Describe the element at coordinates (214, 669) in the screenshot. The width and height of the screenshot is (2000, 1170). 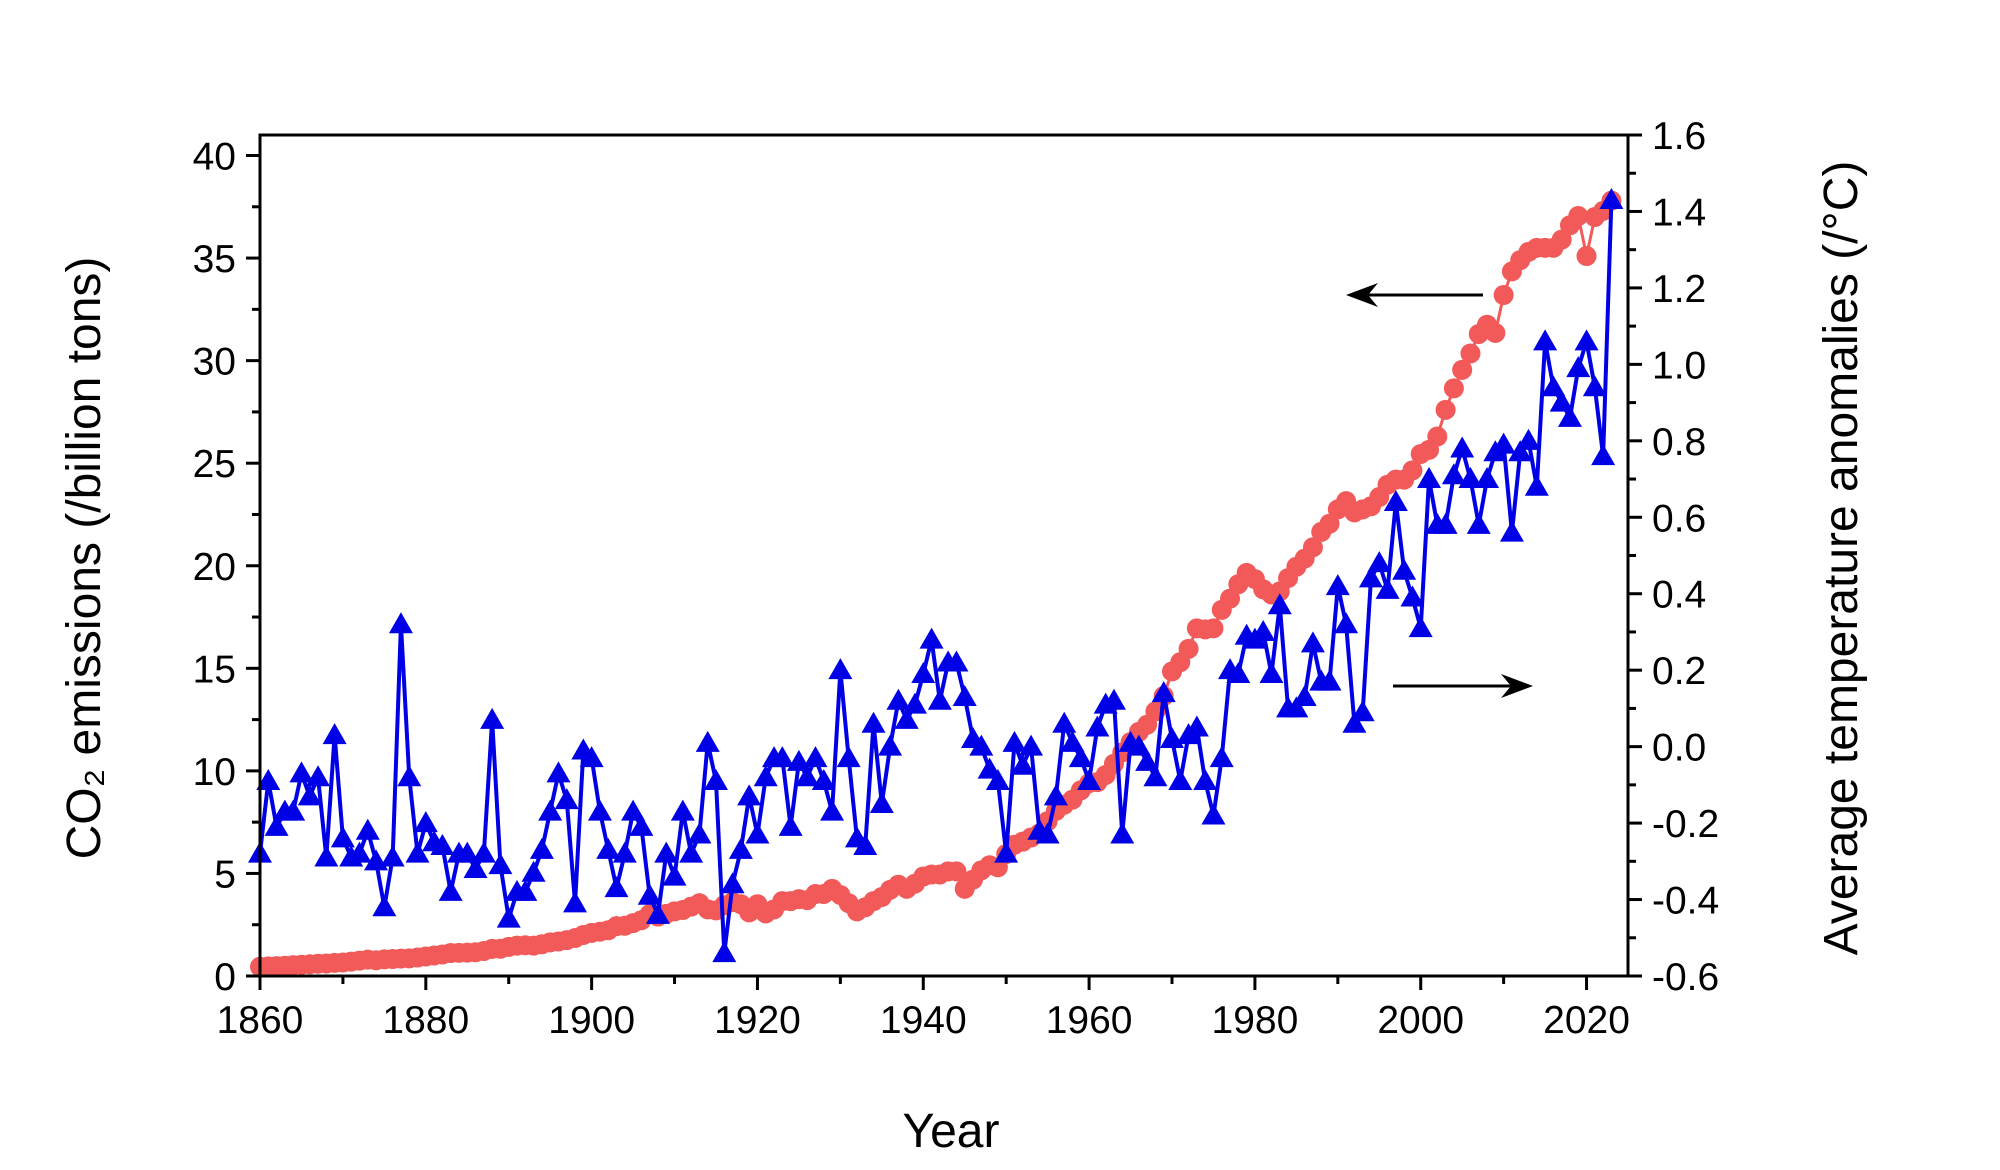
I see `y-left-tick-label: 15` at that location.